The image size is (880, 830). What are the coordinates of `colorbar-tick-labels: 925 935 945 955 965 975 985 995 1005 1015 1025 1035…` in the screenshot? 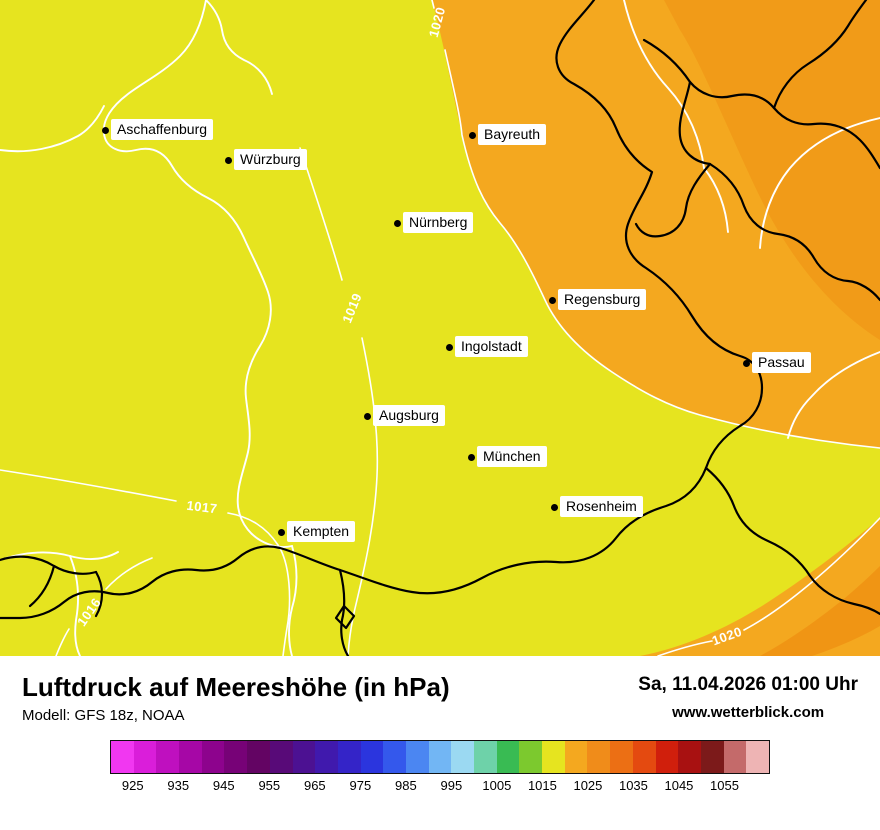 It's located at (440, 789).